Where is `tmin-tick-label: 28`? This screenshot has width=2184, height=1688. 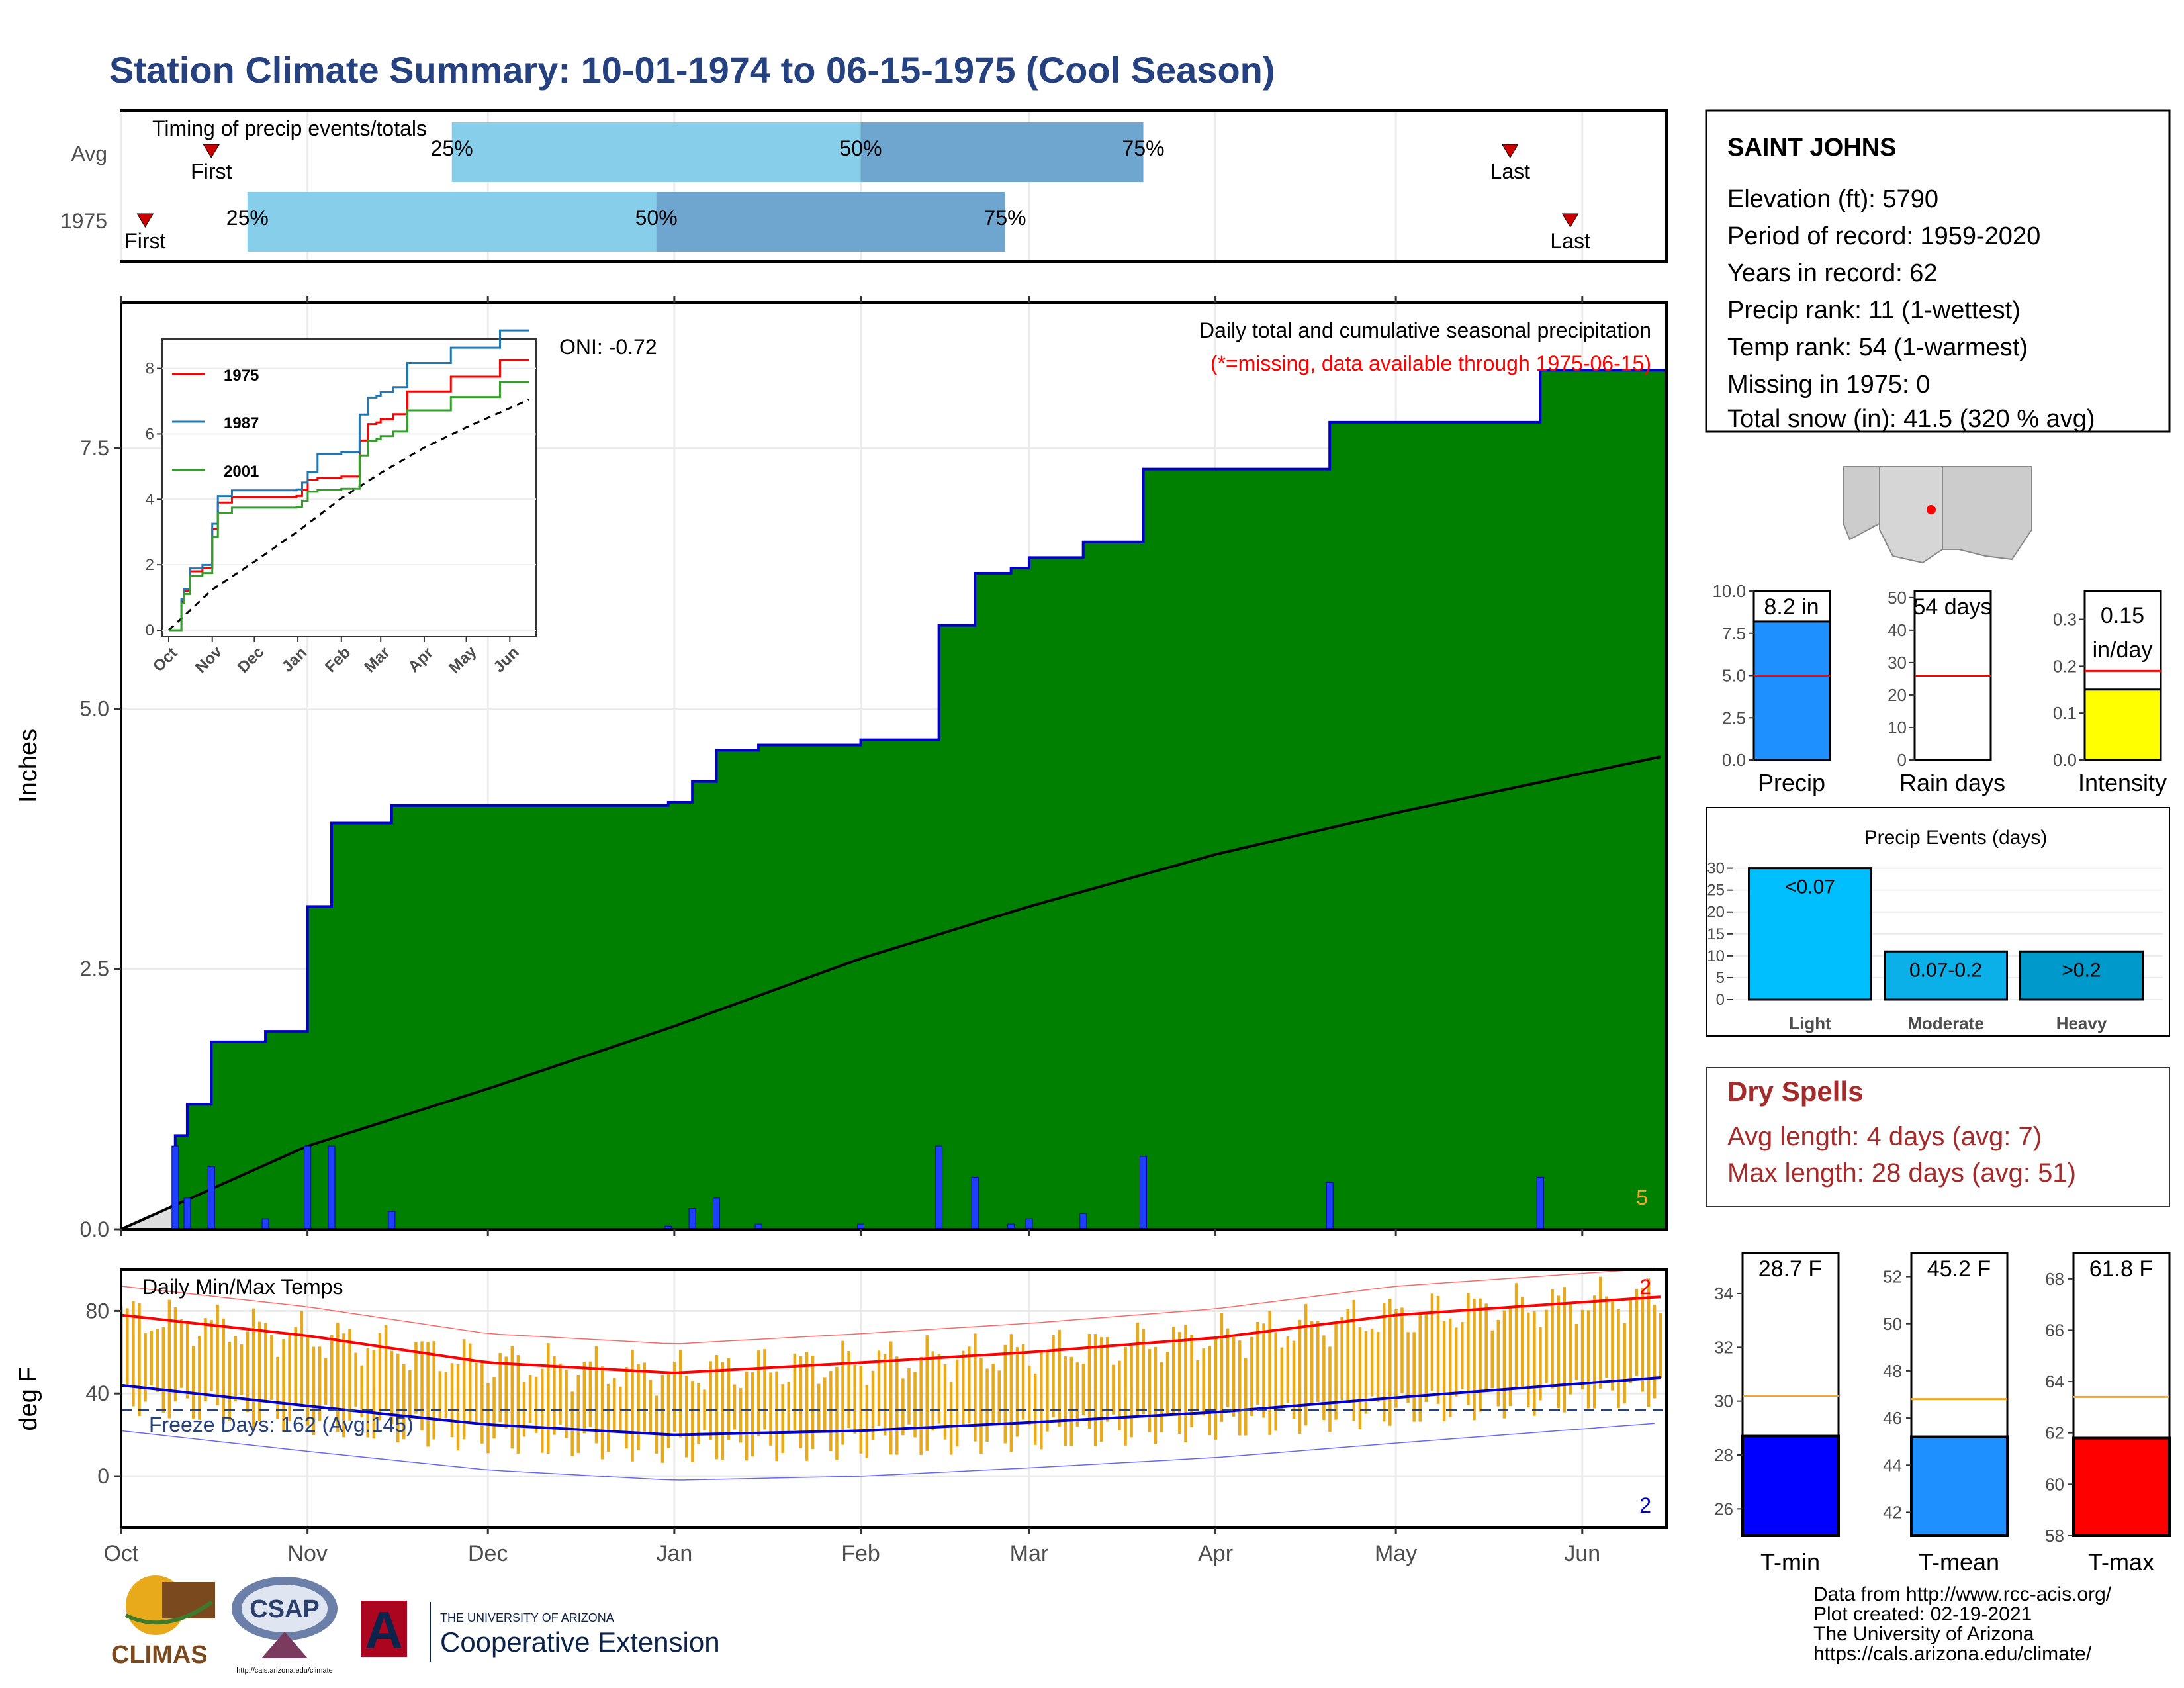 tmin-tick-label: 28 is located at coordinates (1723, 1455).